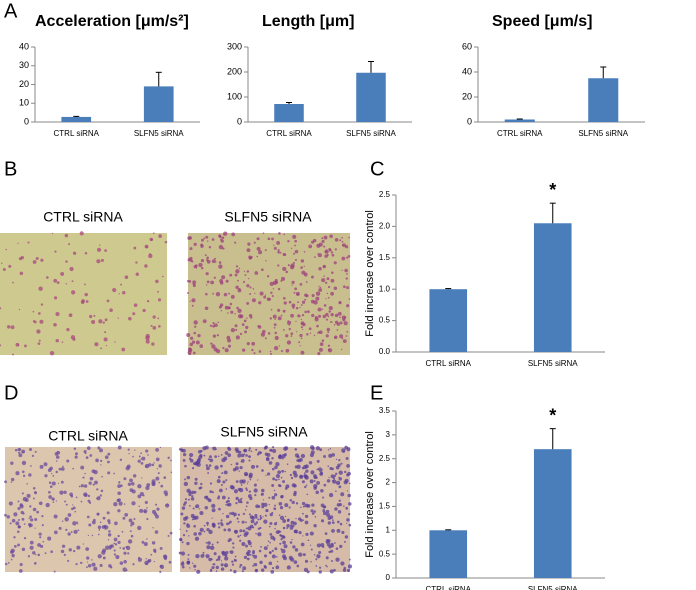 The image size is (696, 590). Describe the element at coordinates (11, 11) in the screenshot. I see `panel-label: A` at that location.